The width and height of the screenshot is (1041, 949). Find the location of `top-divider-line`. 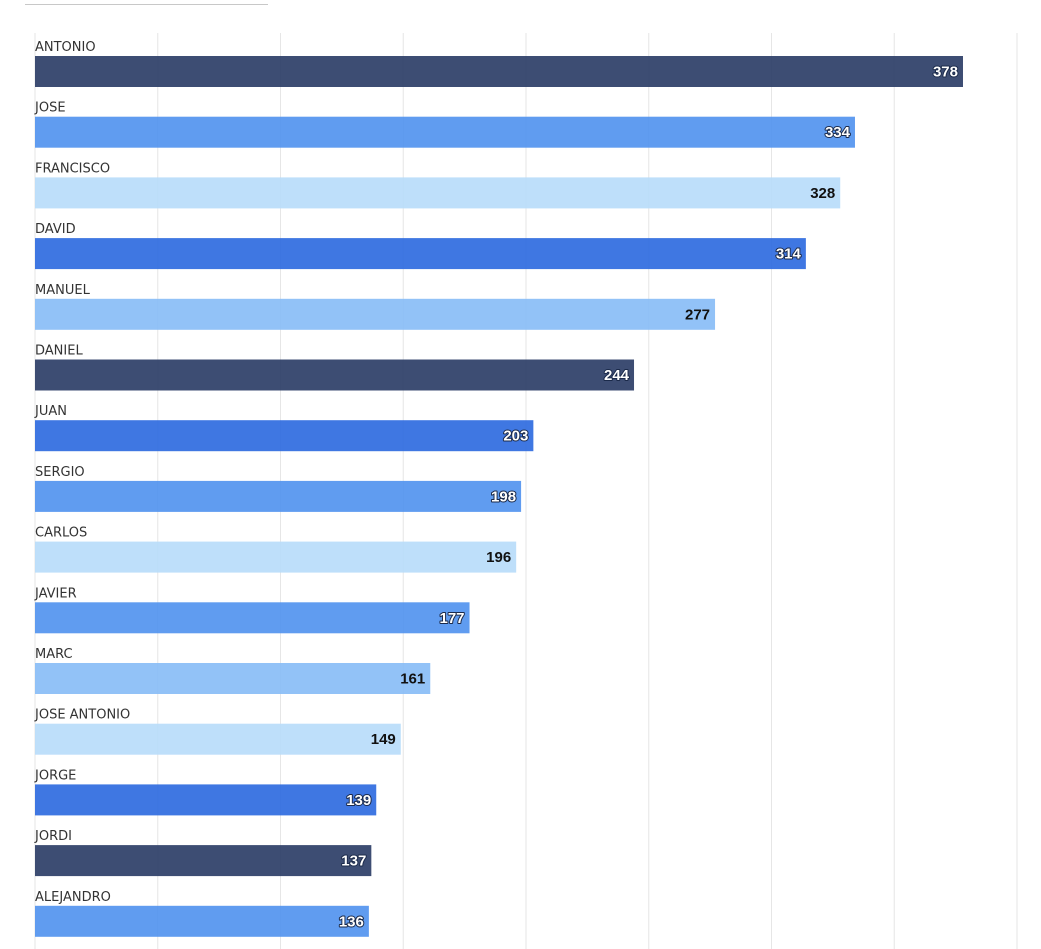

top-divider-line is located at coordinates (146, 4).